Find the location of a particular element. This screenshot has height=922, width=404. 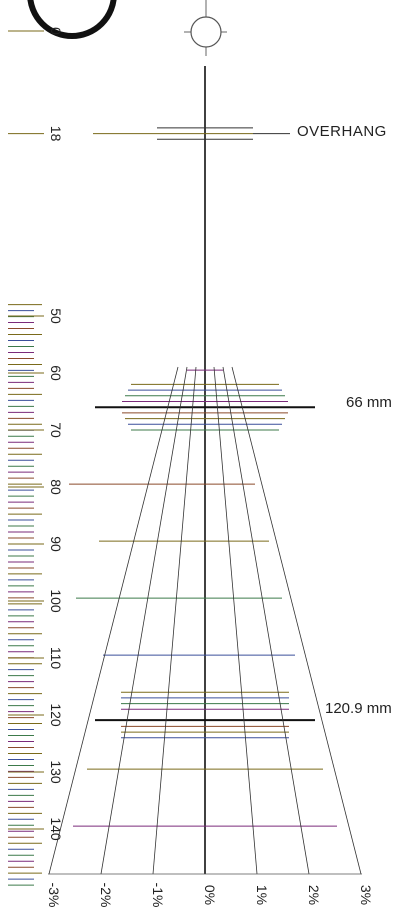

scale-tick-label: 0 is located at coordinates (56, 31).